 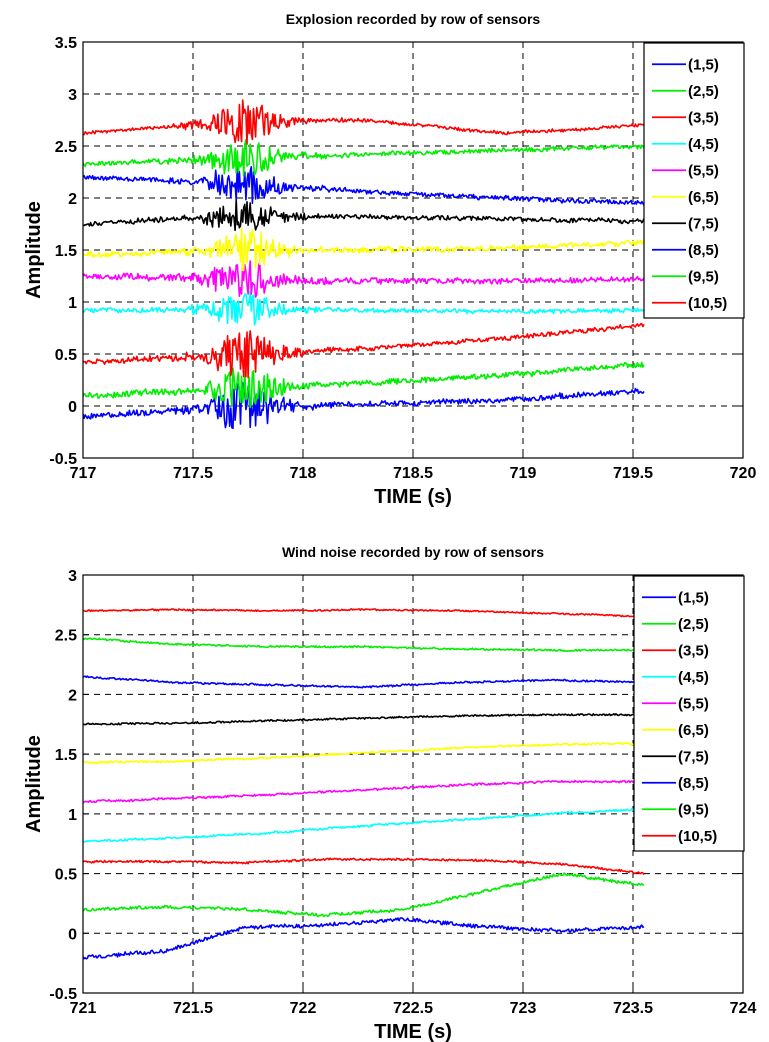 I want to click on x-tick-label: 723.5, so click(x=633, y=1008).